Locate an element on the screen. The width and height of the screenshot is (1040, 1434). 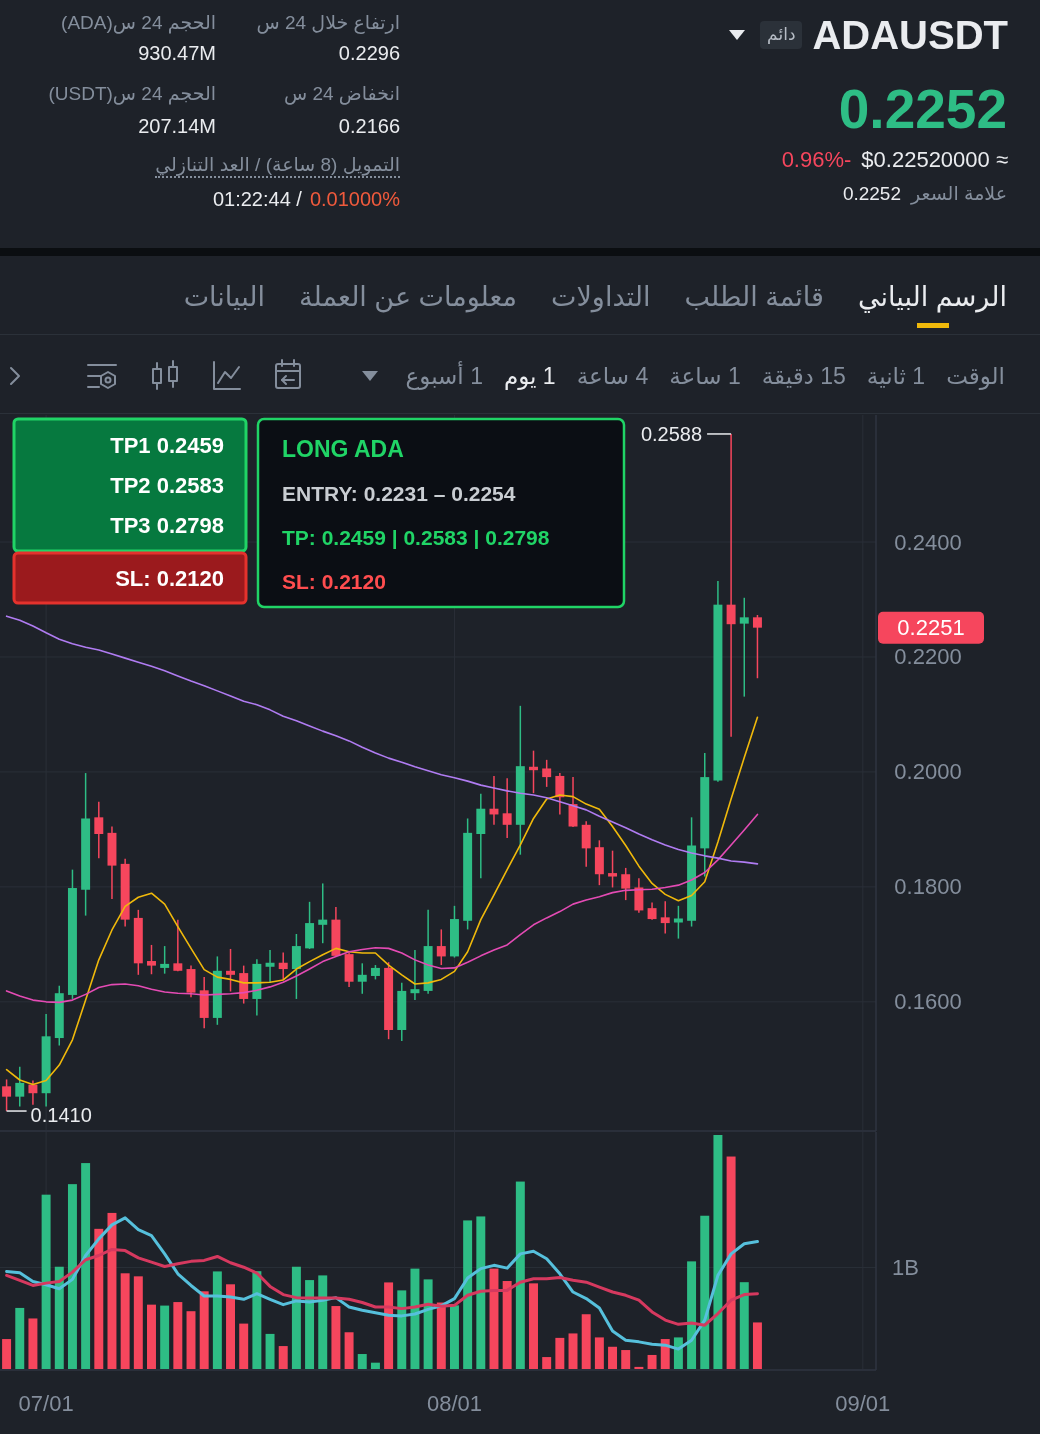
text: الحجم 24 س(ADA) is located at coordinates (138, 22).